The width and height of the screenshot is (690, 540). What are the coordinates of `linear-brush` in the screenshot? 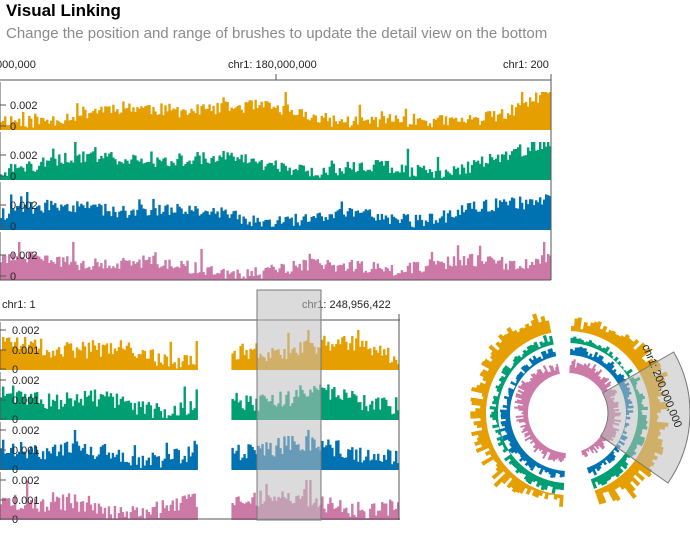 It's located at (289, 405).